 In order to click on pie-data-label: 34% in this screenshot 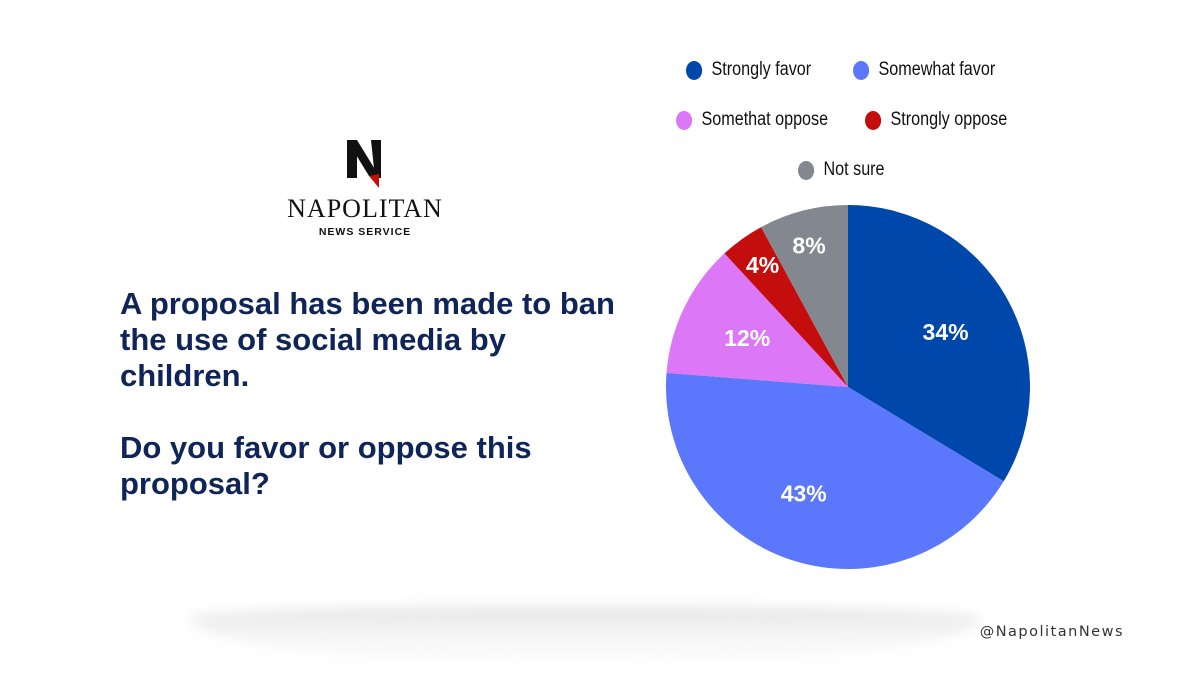, I will do `click(946, 332)`.